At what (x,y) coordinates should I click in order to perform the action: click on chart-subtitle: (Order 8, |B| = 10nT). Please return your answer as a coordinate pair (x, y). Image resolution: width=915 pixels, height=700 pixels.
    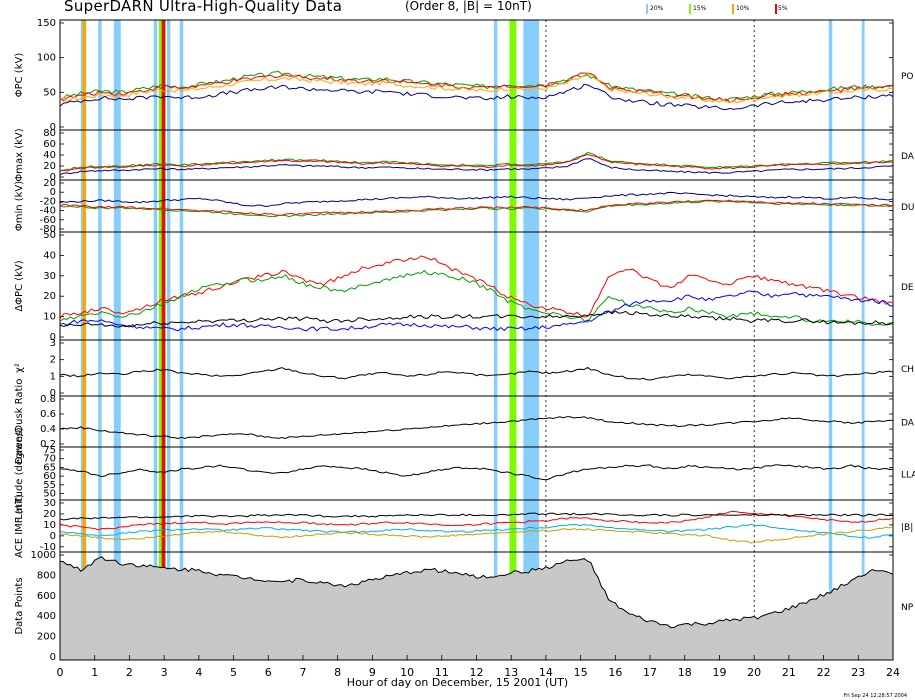
    Looking at the image, I should click on (468, 6).